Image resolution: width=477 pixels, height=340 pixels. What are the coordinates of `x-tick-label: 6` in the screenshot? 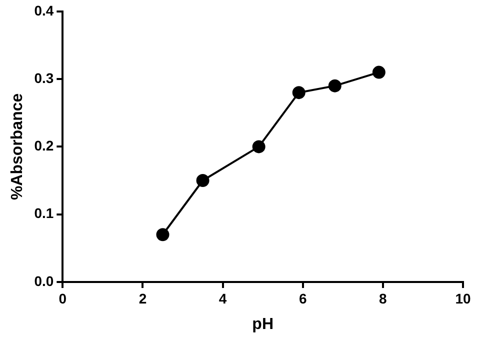 It's located at (302, 298).